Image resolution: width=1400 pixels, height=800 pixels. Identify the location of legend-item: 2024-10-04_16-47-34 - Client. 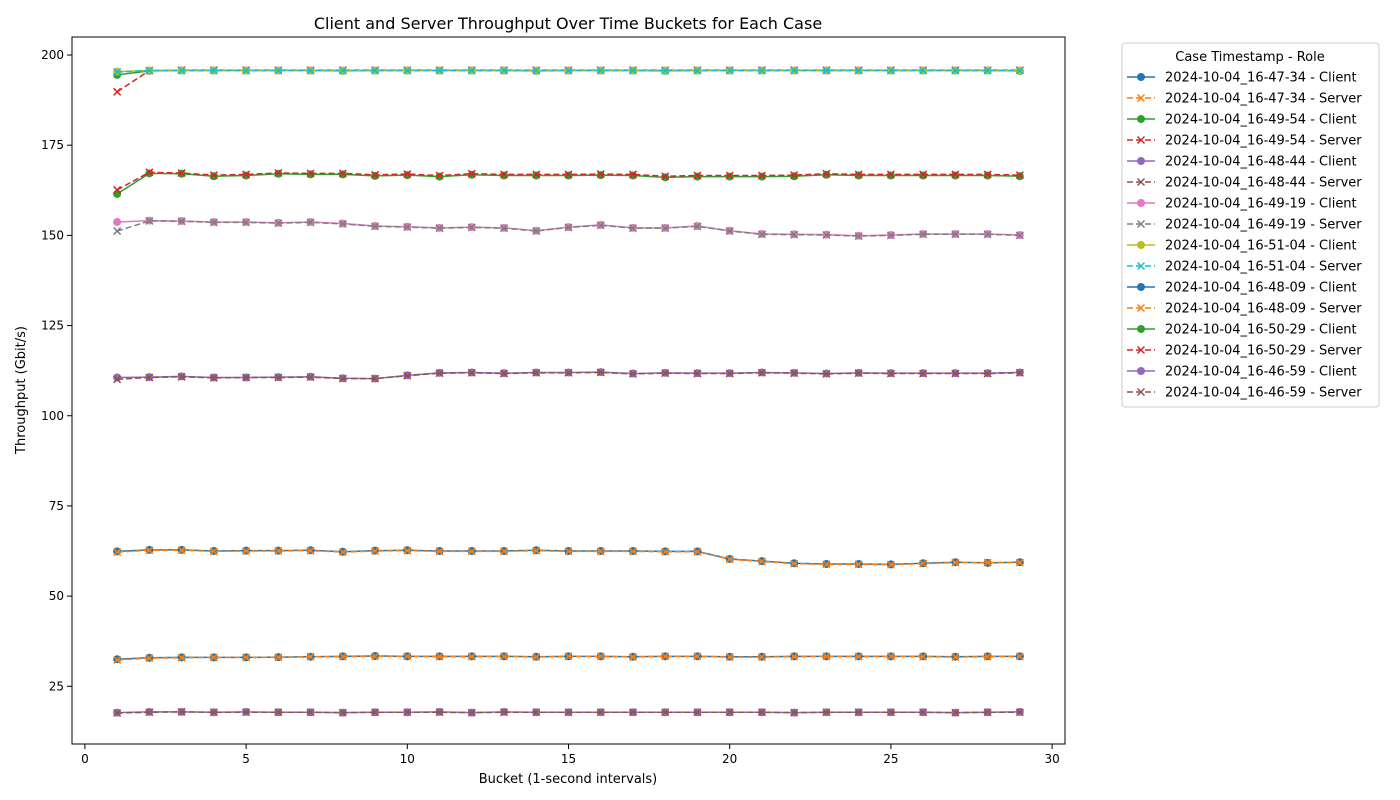
(1242, 78).